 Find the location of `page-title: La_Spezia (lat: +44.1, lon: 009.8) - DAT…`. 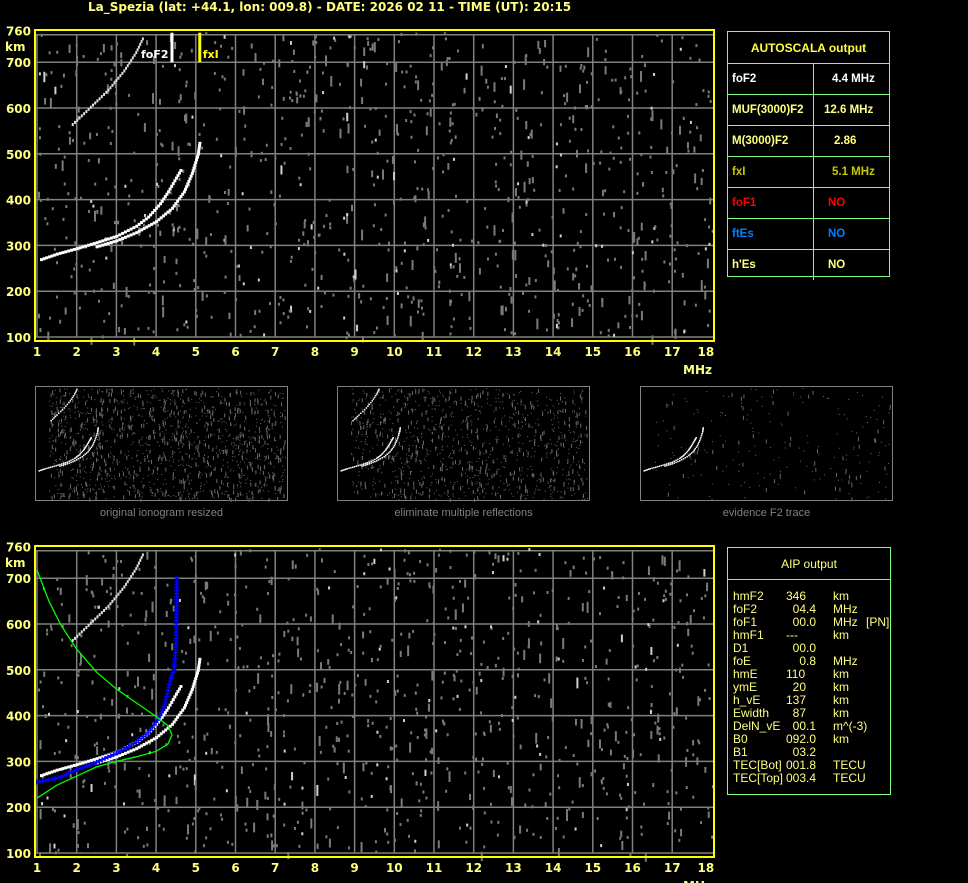

page-title: La_Spezia (lat: +44.1, lon: 009.8) - DAT… is located at coordinates (330, 7).